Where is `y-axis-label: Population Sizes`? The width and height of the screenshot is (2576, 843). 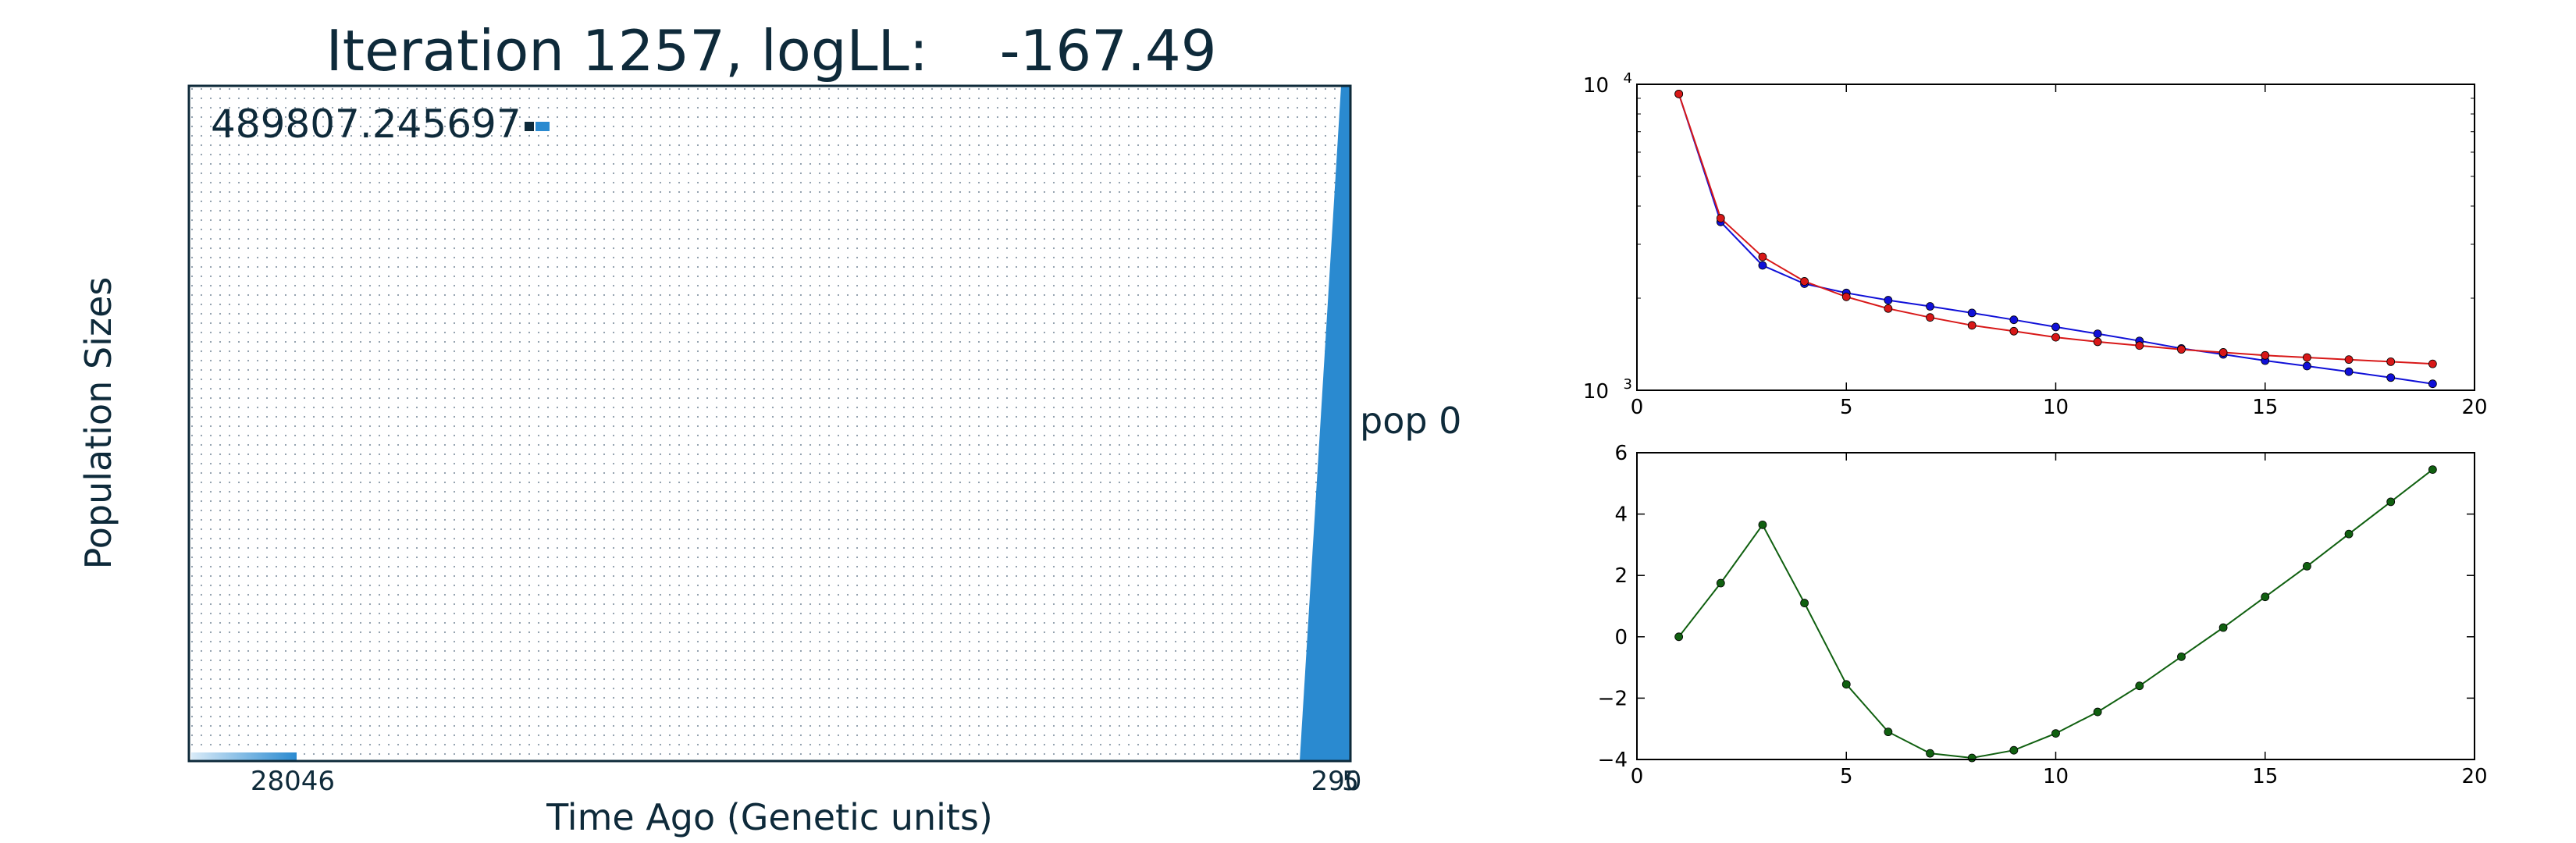
y-axis-label: Population Sizes is located at coordinates (98, 423).